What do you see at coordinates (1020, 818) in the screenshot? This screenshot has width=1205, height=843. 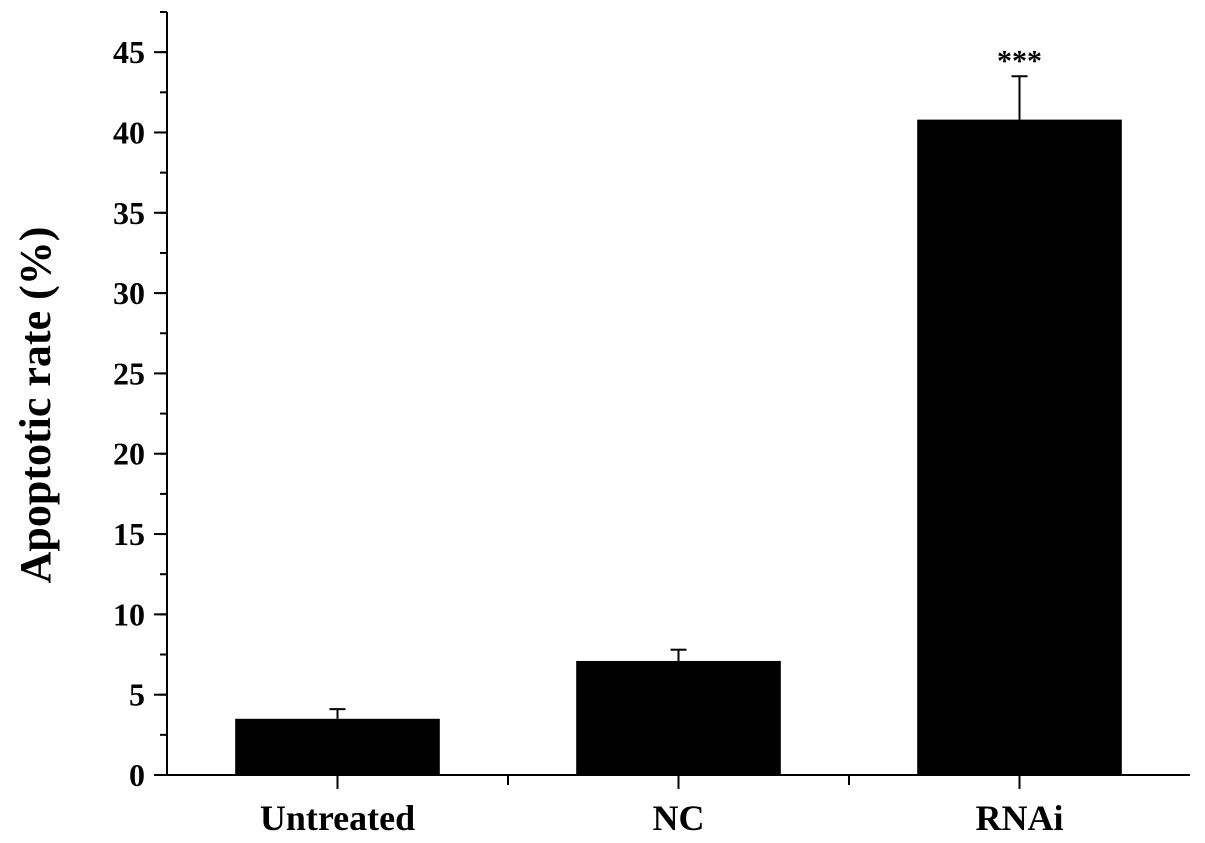 I see `x-tick-label: RNAi` at bounding box center [1020, 818].